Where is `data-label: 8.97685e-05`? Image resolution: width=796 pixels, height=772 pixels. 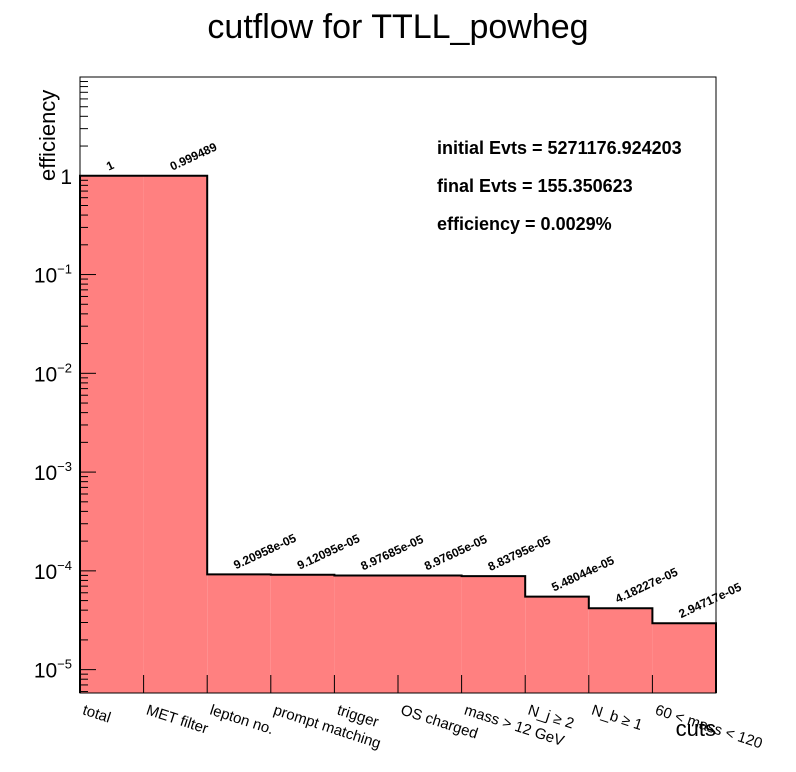 data-label: 8.97685e-05 is located at coordinates (392, 552).